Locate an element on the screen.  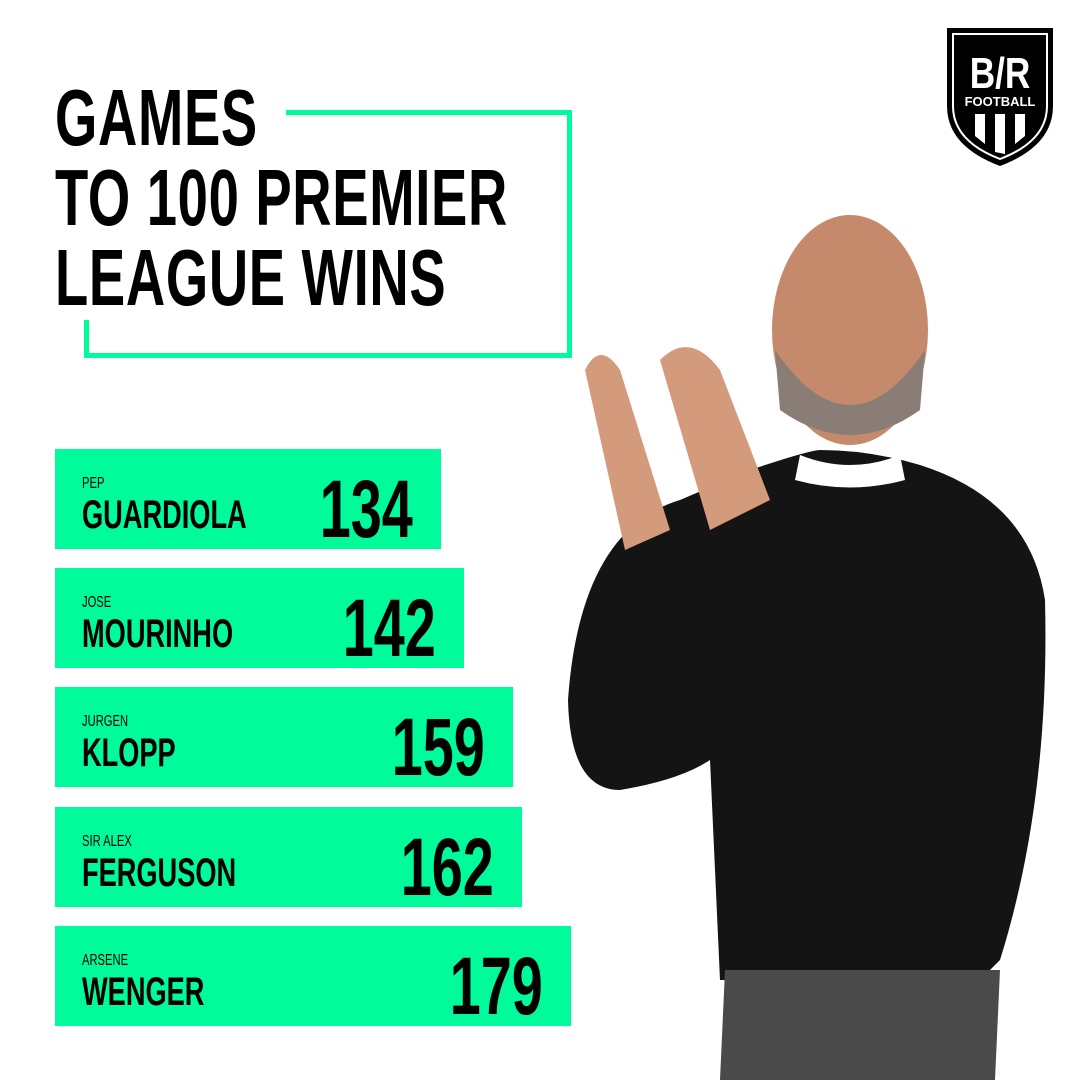
bar-value: 142 is located at coordinates (389, 628).